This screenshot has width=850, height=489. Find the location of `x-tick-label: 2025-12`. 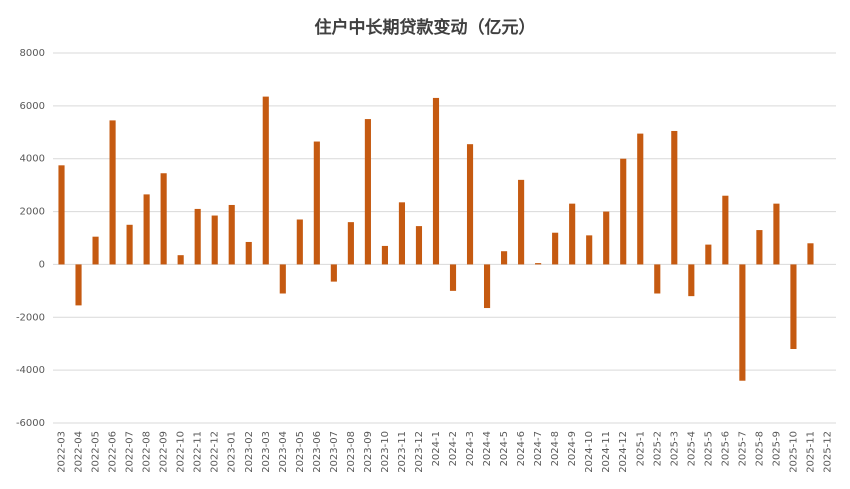

x-tick-label: 2025-12 is located at coordinates (827, 452).